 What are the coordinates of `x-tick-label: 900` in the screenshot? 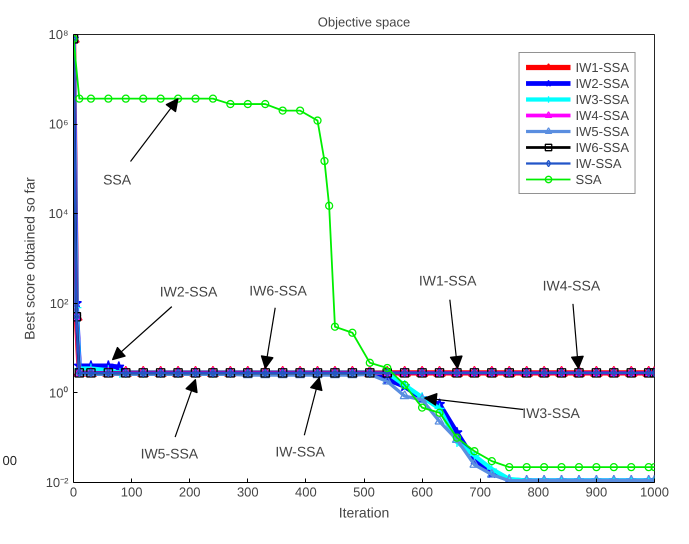 It's located at (597, 492).